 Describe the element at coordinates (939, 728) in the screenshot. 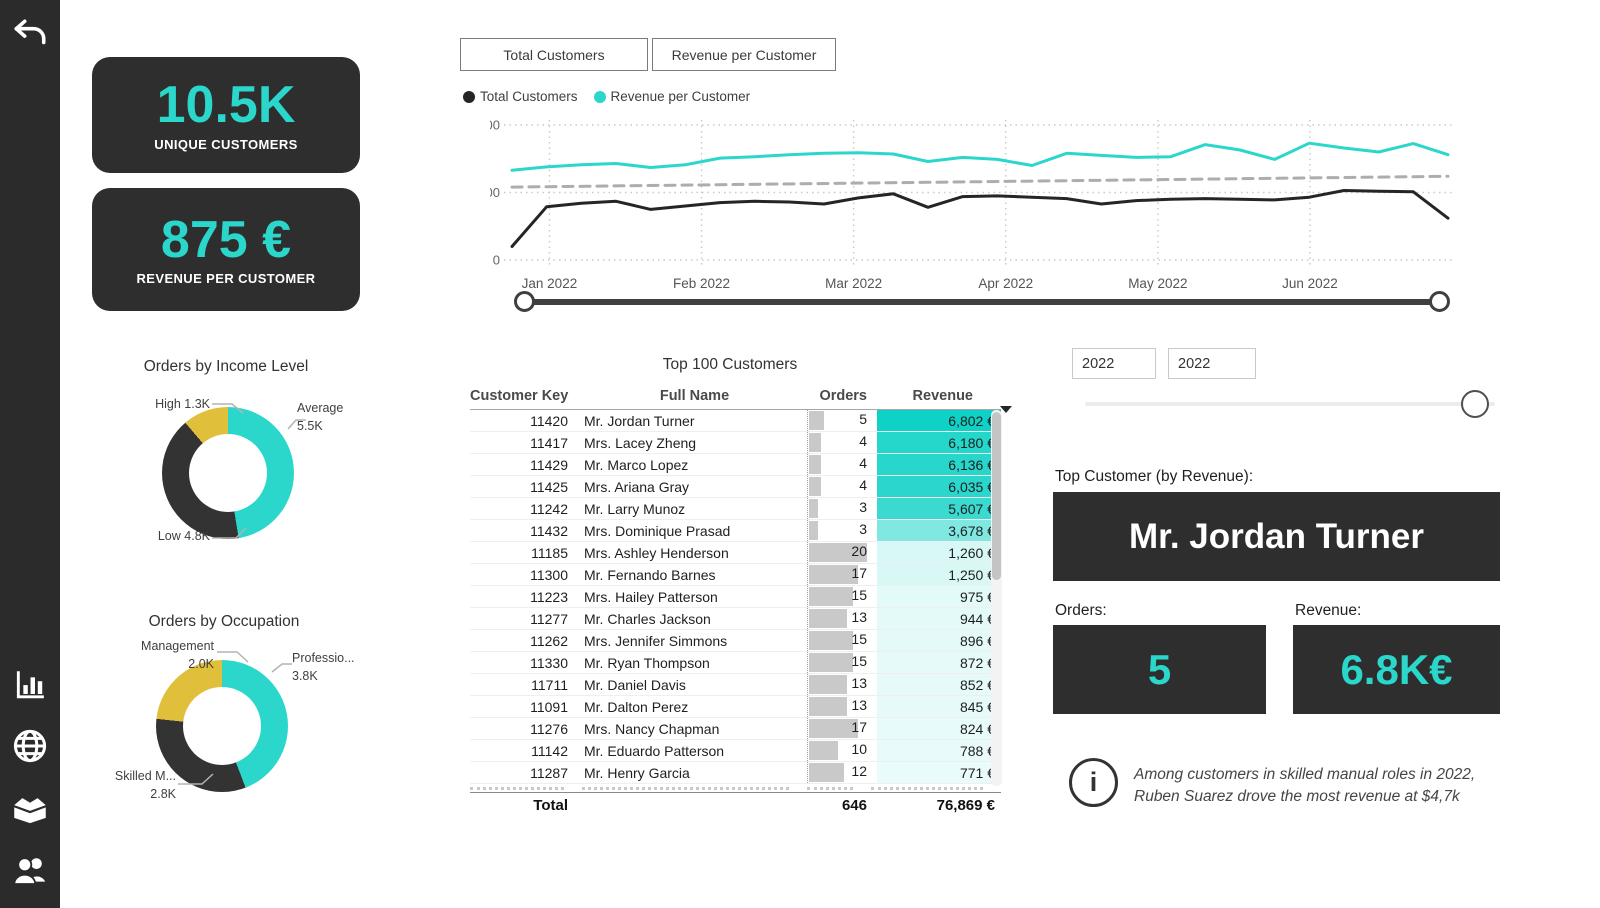

I see `cell-revenue: 824 €` at that location.